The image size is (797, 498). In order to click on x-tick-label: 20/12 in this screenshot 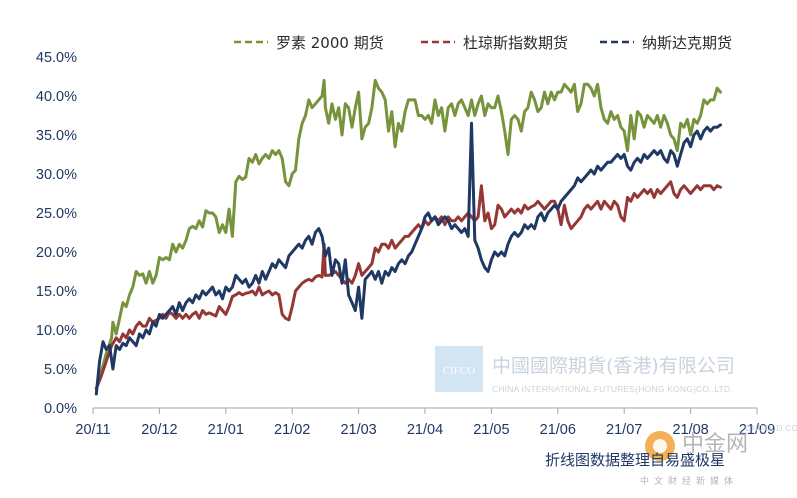, I will do `click(159, 430)`.